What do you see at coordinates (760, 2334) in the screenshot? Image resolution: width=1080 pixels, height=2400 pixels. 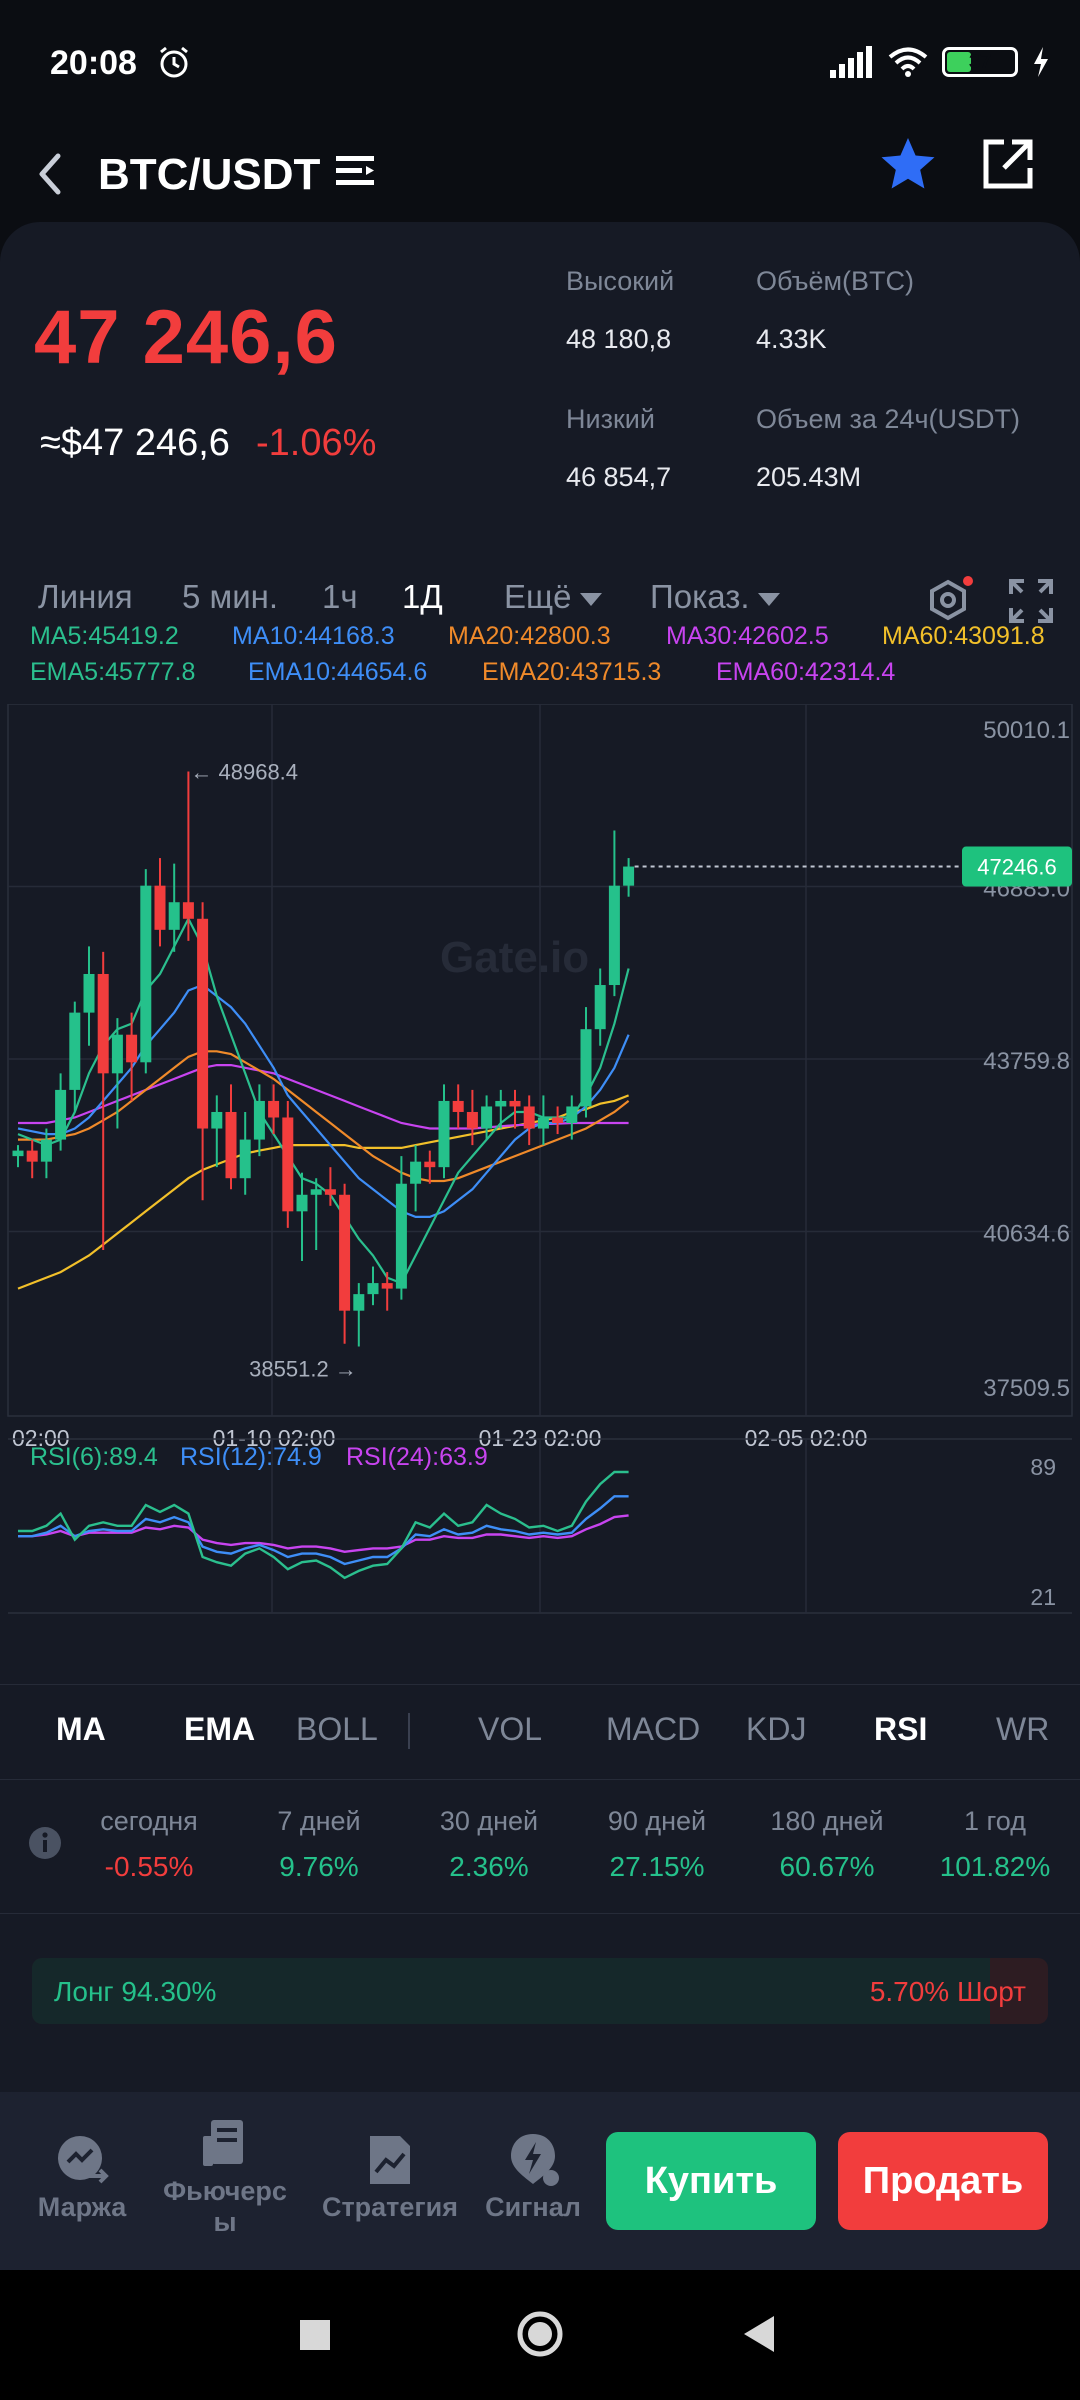 I see `back-nav-icon` at bounding box center [760, 2334].